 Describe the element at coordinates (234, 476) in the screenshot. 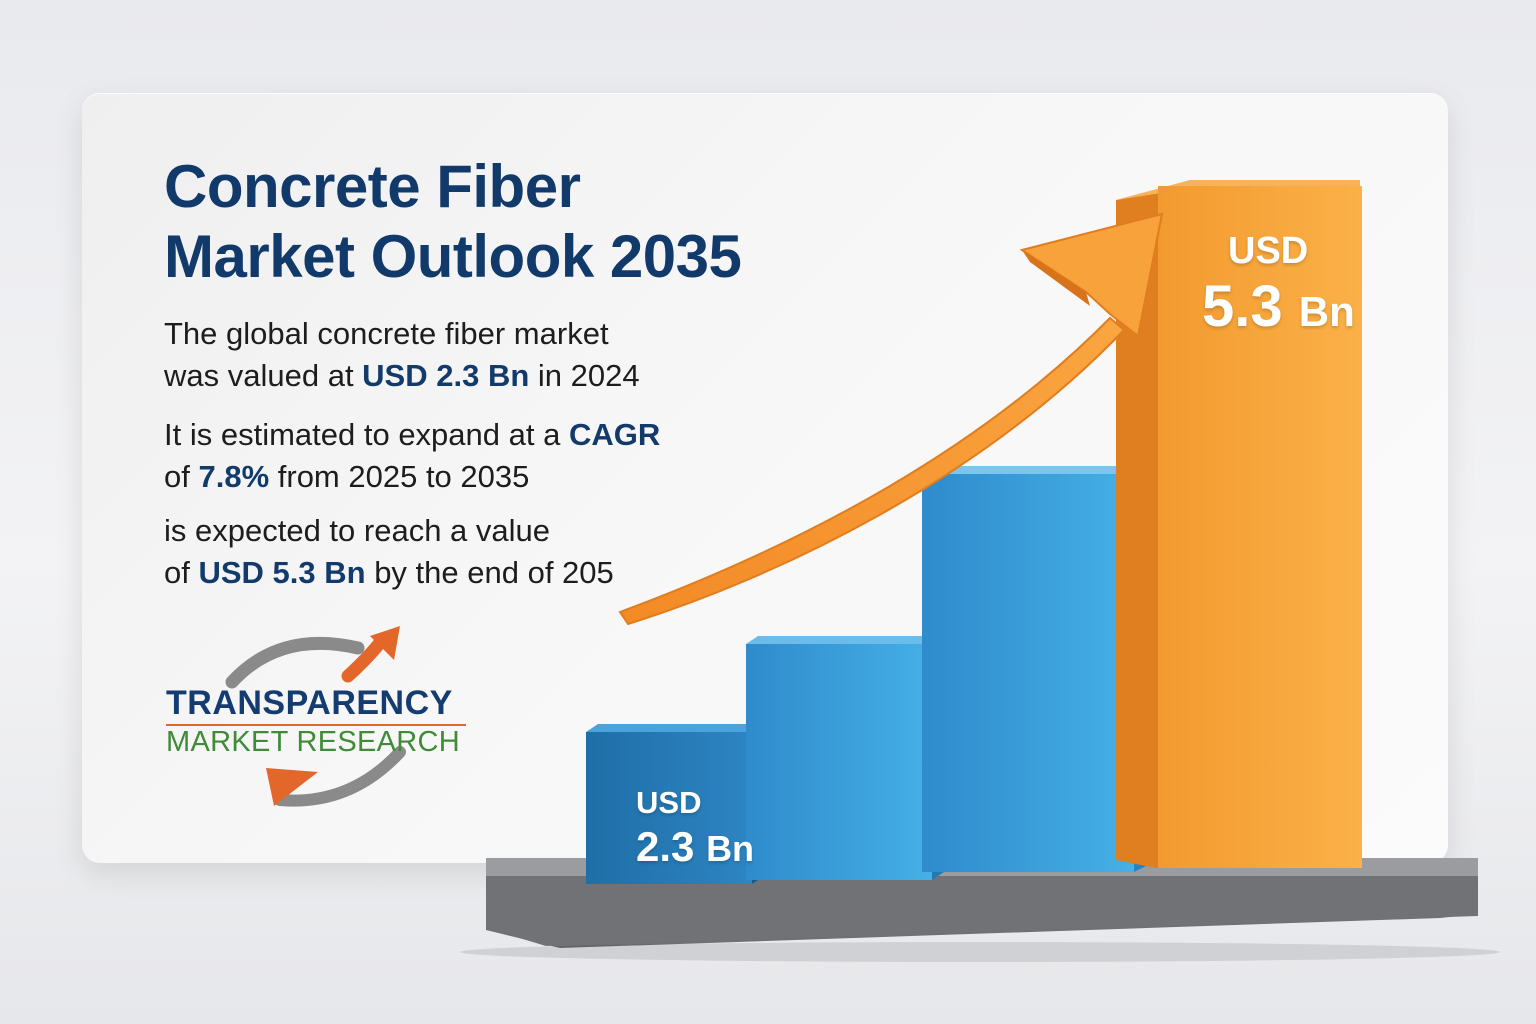

I see `cagr-value: 7.8%` at that location.